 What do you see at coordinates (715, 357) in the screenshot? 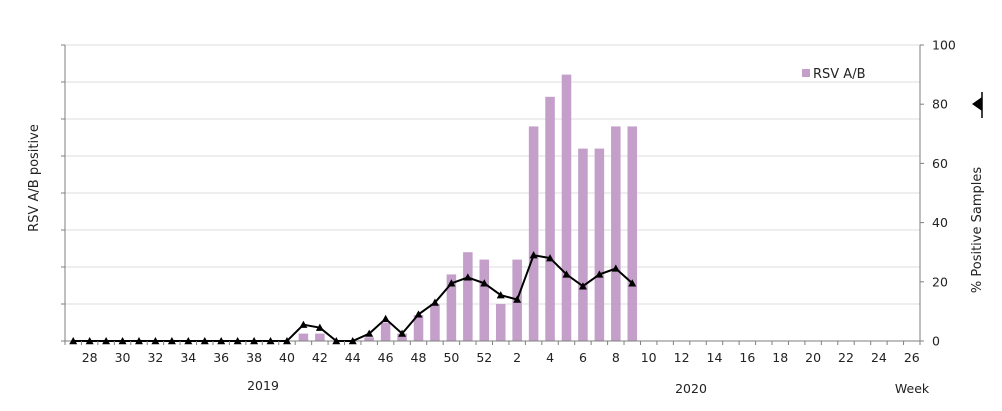
I see `x-axis-tick-label: 14` at bounding box center [715, 357].